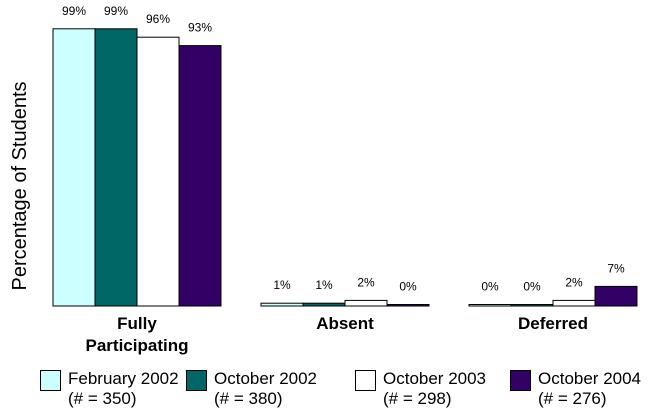 Image resolution: width=652 pixels, height=415 pixels. What do you see at coordinates (590, 378) in the screenshot?
I see `legend-label: October 2004` at bounding box center [590, 378].